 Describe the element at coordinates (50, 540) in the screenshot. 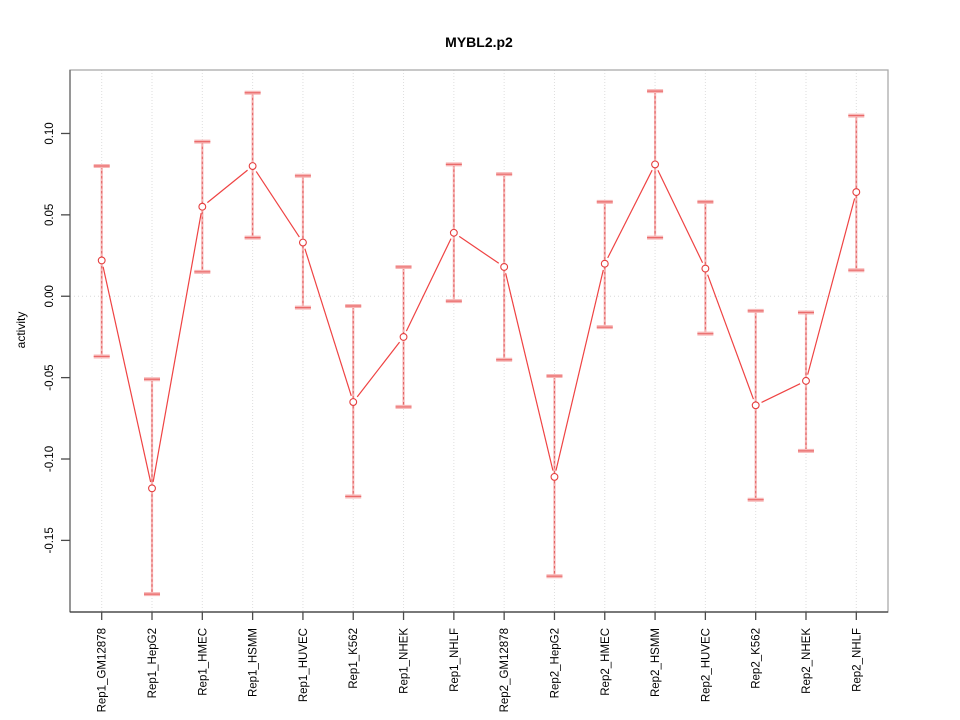

I see `y-tick-label: -0.15` at that location.